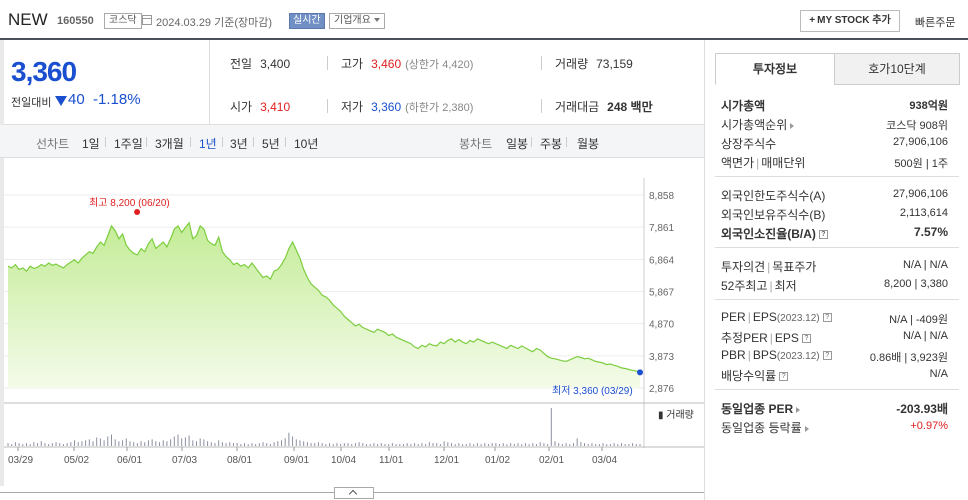 This screenshot has width=968, height=500. Describe the element at coordinates (296, 460) in the screenshot. I see `x-tick-label: 09/01` at that location.